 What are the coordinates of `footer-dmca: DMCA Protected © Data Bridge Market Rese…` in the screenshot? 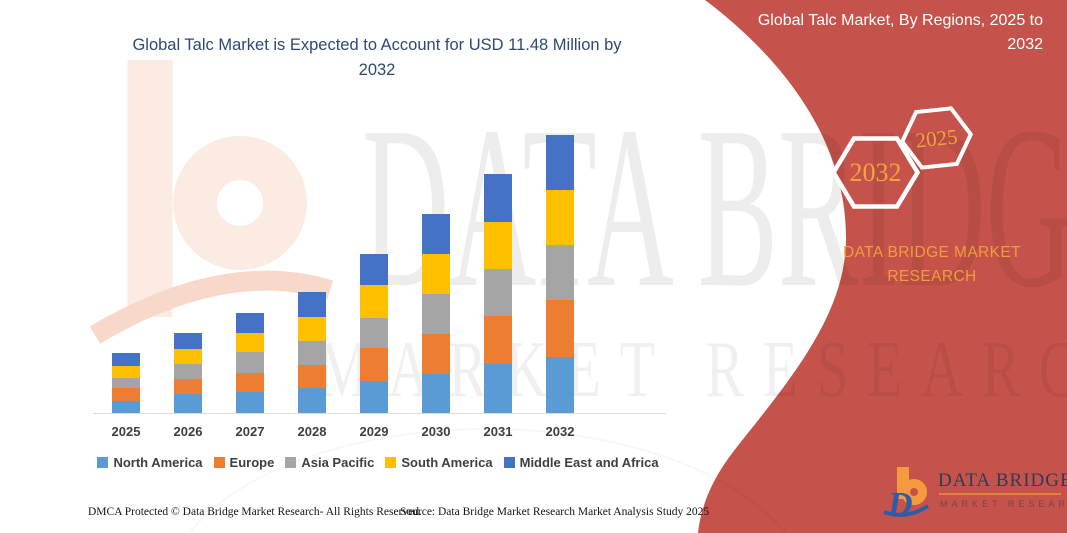 It's located at (255, 512).